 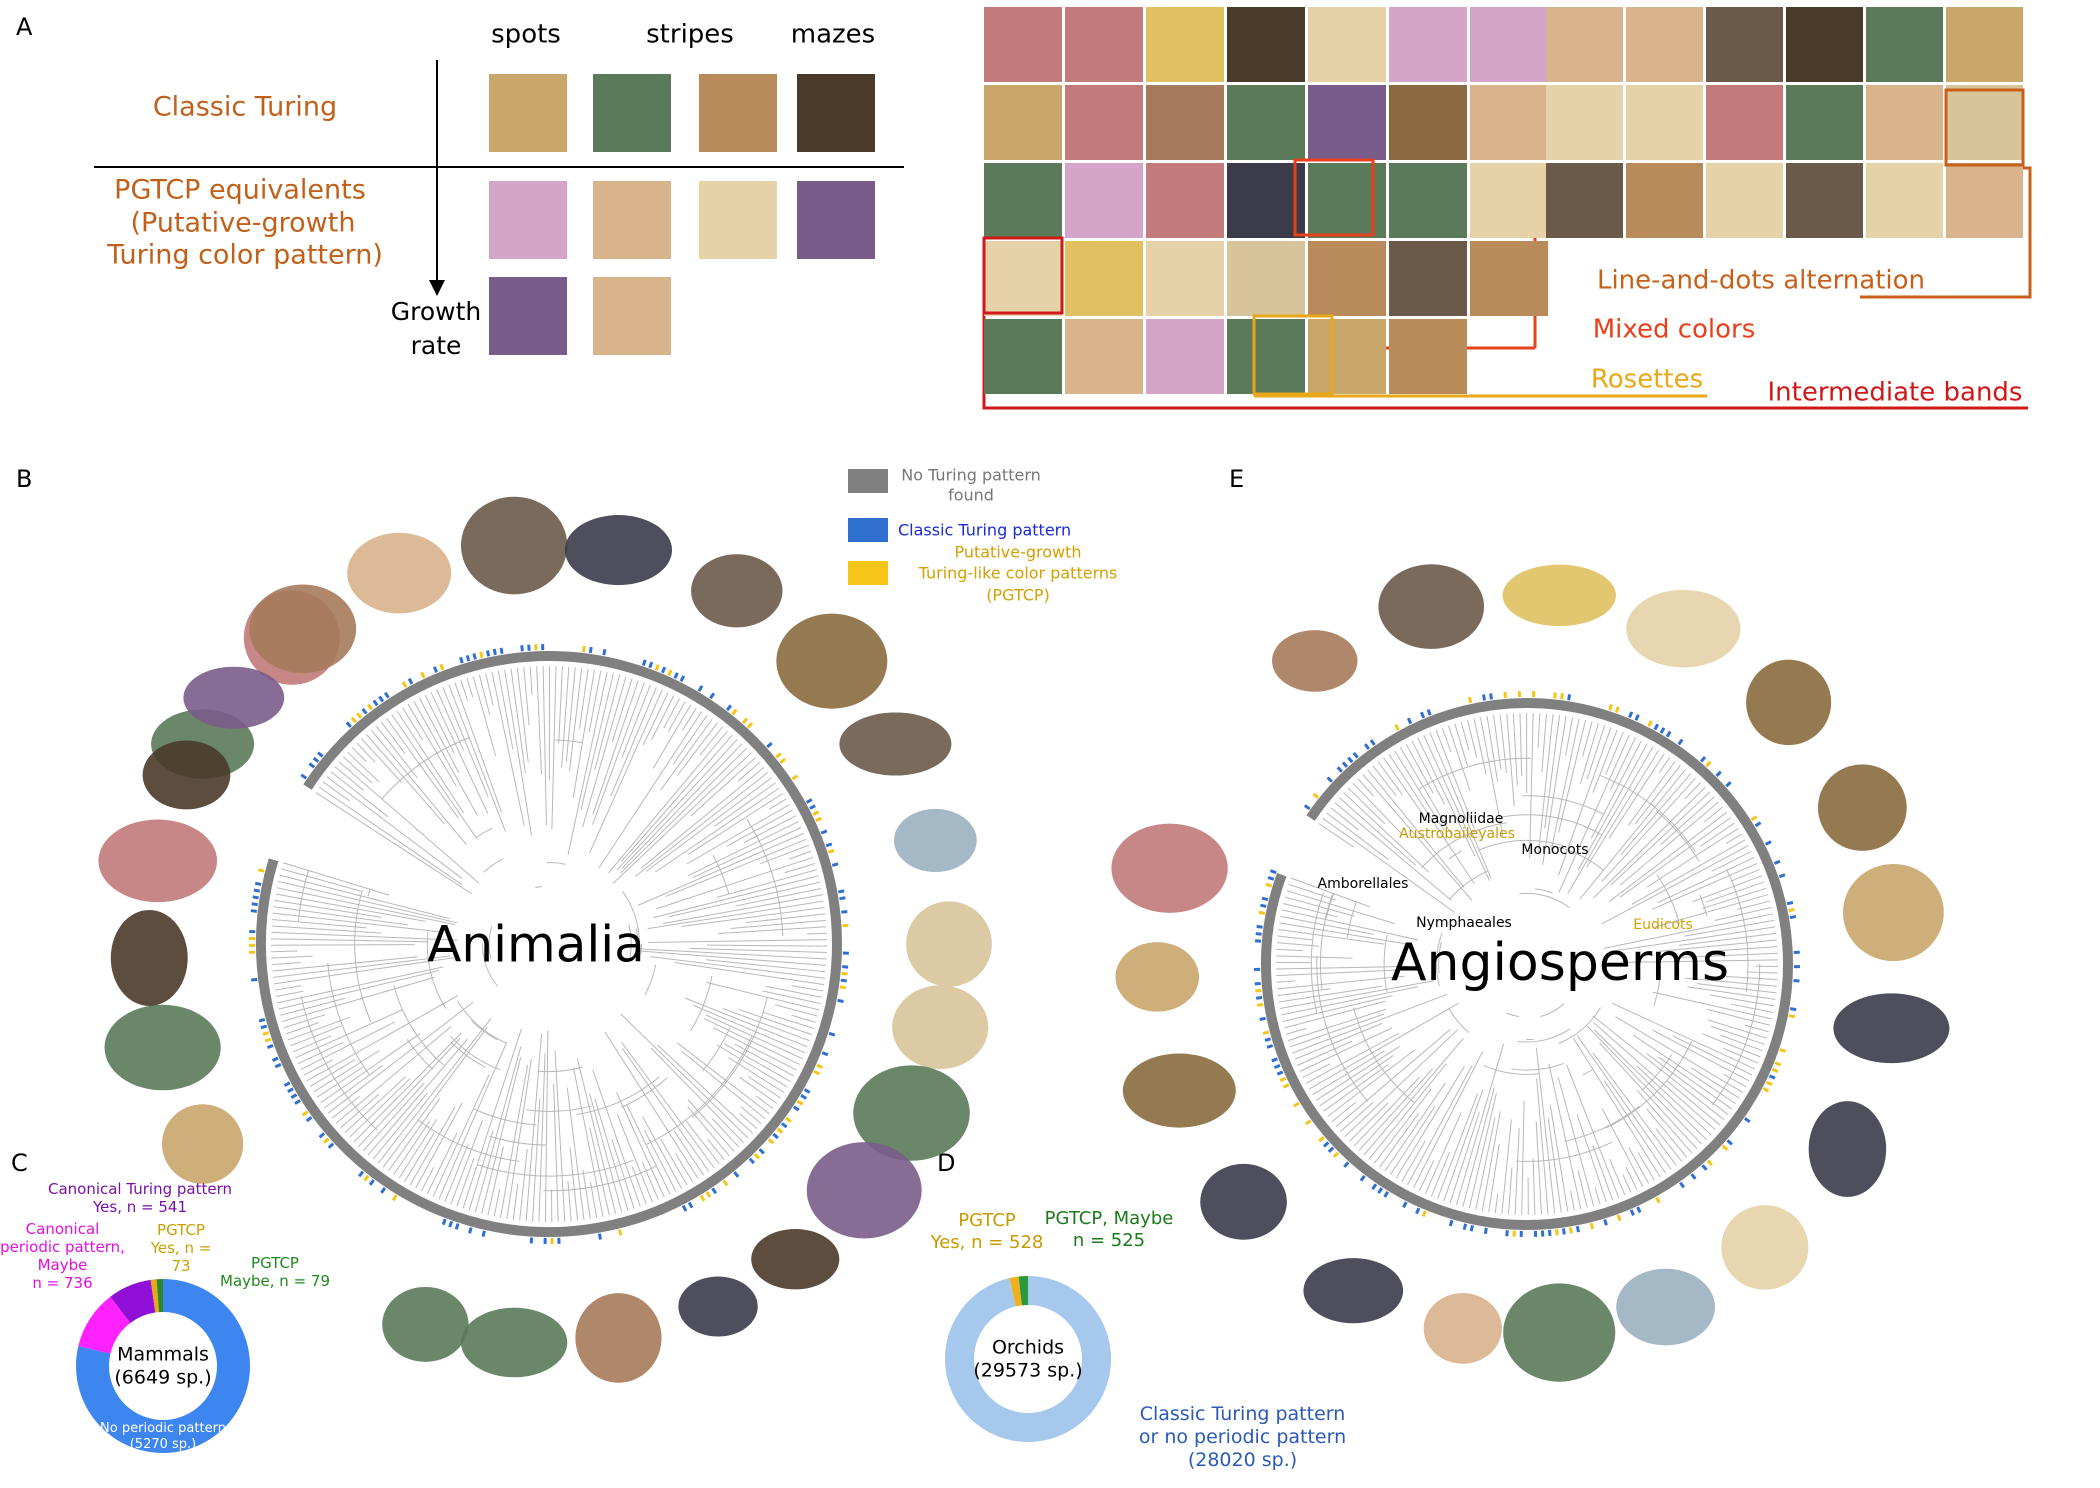 What do you see at coordinates (1023, 1290) in the screenshot?
I see `donut-slice` at bounding box center [1023, 1290].